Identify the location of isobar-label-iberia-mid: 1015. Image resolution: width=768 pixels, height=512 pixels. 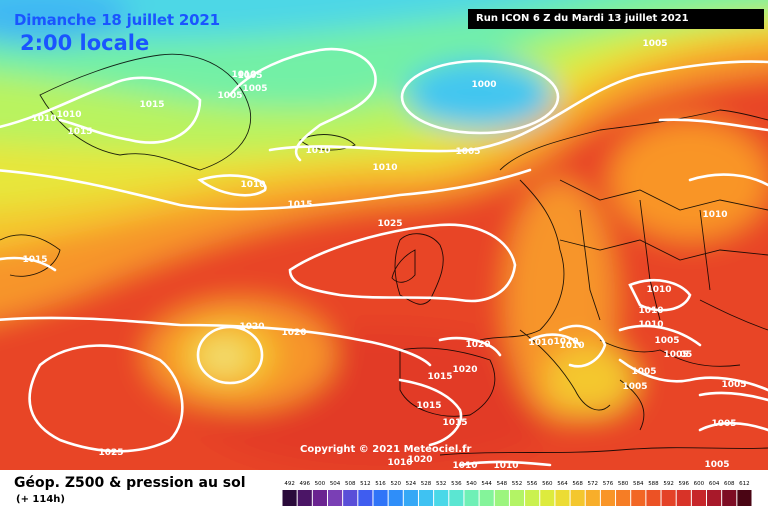
(439, 377).